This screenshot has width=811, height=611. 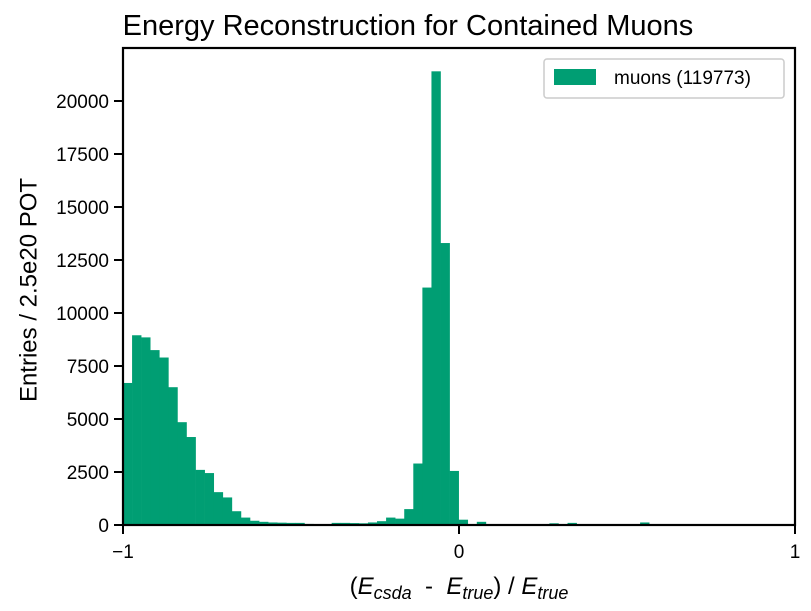 What do you see at coordinates (28, 290) in the screenshot?
I see `y-axis-label: Entries / 2.5e20 POT` at bounding box center [28, 290].